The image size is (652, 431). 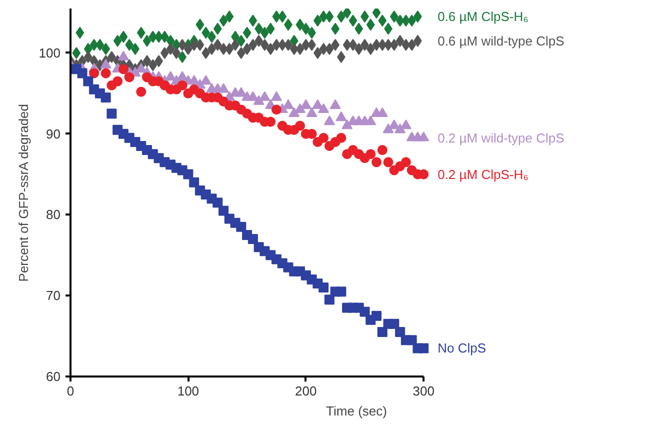 What do you see at coordinates (483, 174) in the screenshot?
I see `series-label: 0.2 µM ClpS-H₆` at bounding box center [483, 174].